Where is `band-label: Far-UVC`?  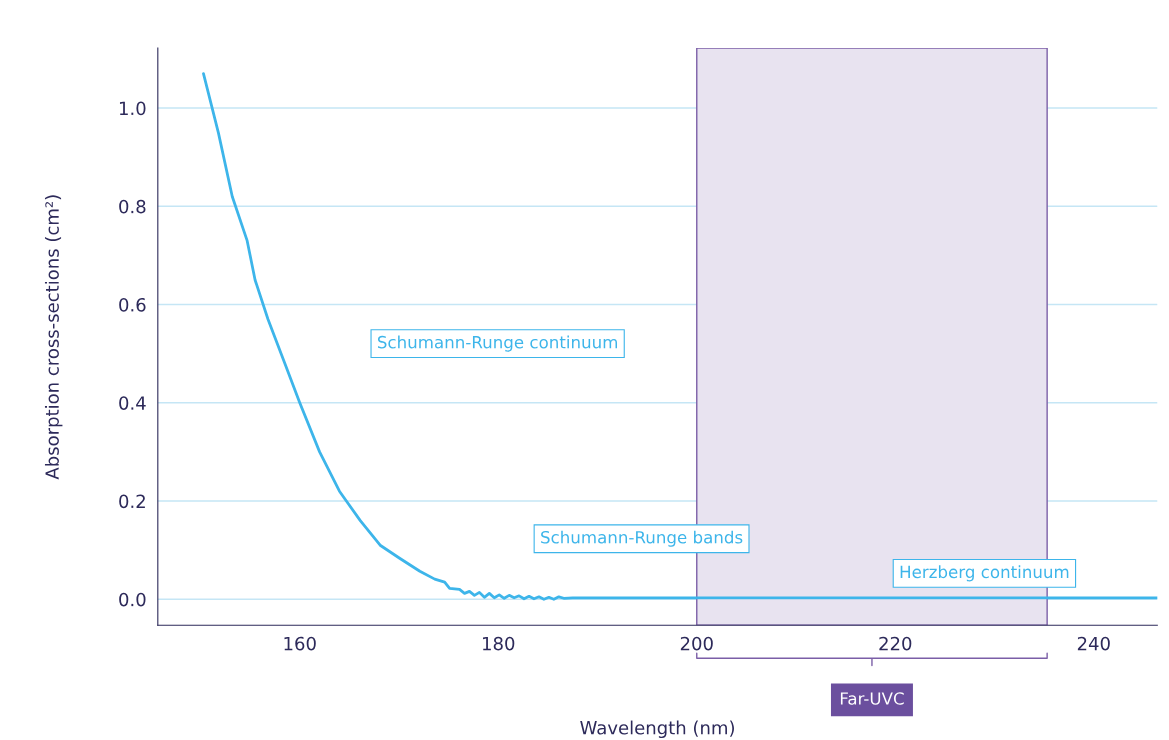
band-label: Far-UVC is located at coordinates (872, 698).